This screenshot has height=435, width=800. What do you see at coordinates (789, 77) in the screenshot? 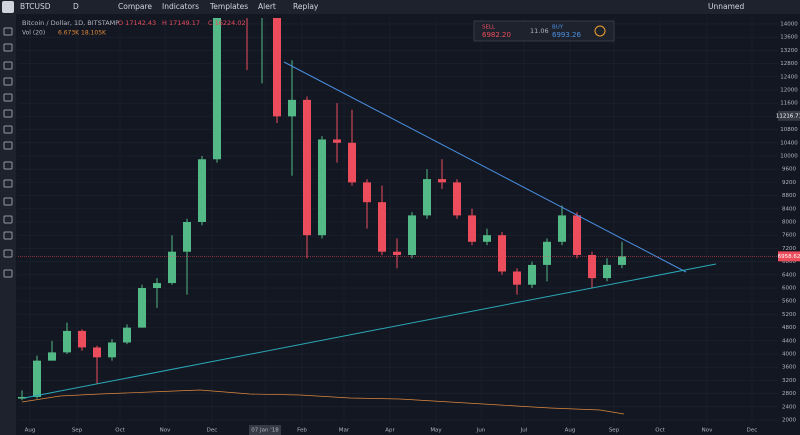
I see `price-tick-label: 12400` at bounding box center [789, 77].